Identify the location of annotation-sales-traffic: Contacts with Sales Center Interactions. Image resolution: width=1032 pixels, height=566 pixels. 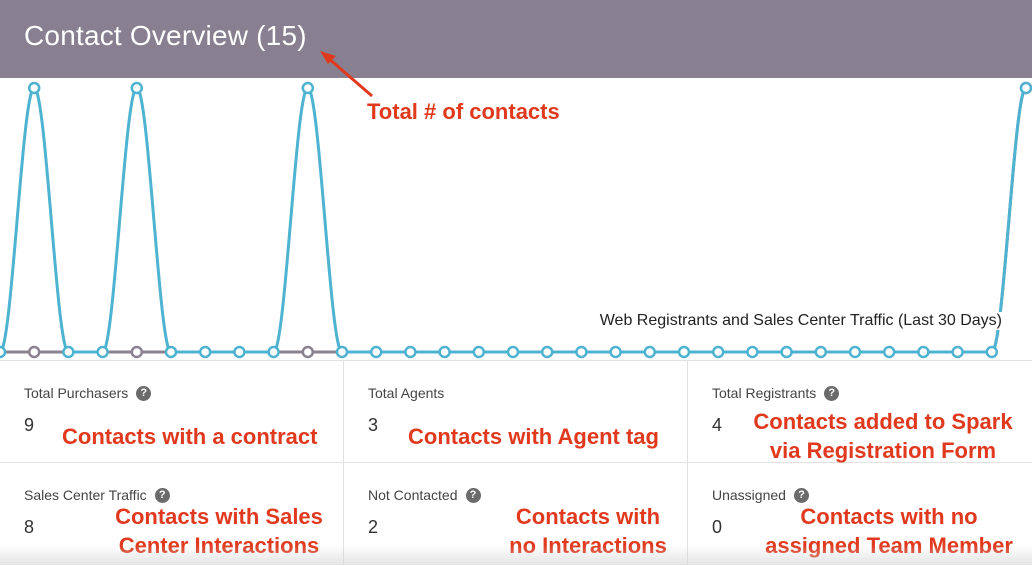
(219, 531).